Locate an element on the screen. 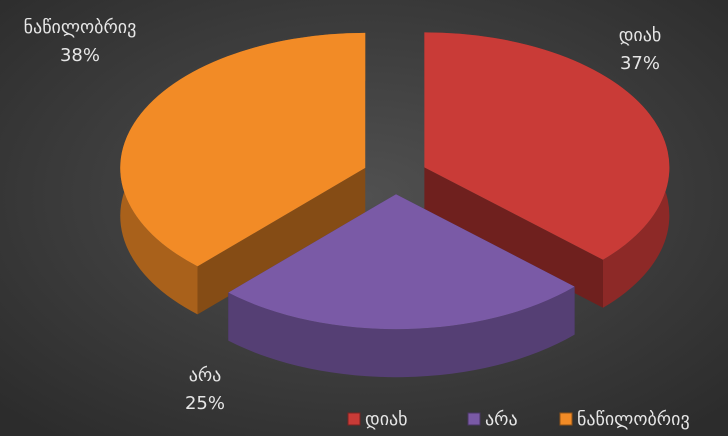 Image resolution: width=728 pixels, height=436 pixels. data-label-name: დიახ is located at coordinates (640, 35).